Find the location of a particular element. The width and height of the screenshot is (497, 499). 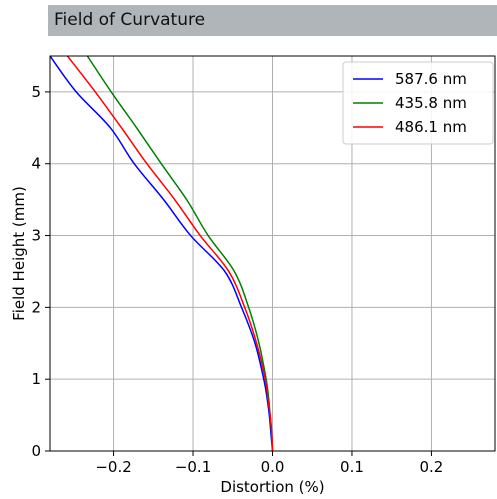

y-tick-label: 4 is located at coordinates (36, 164).